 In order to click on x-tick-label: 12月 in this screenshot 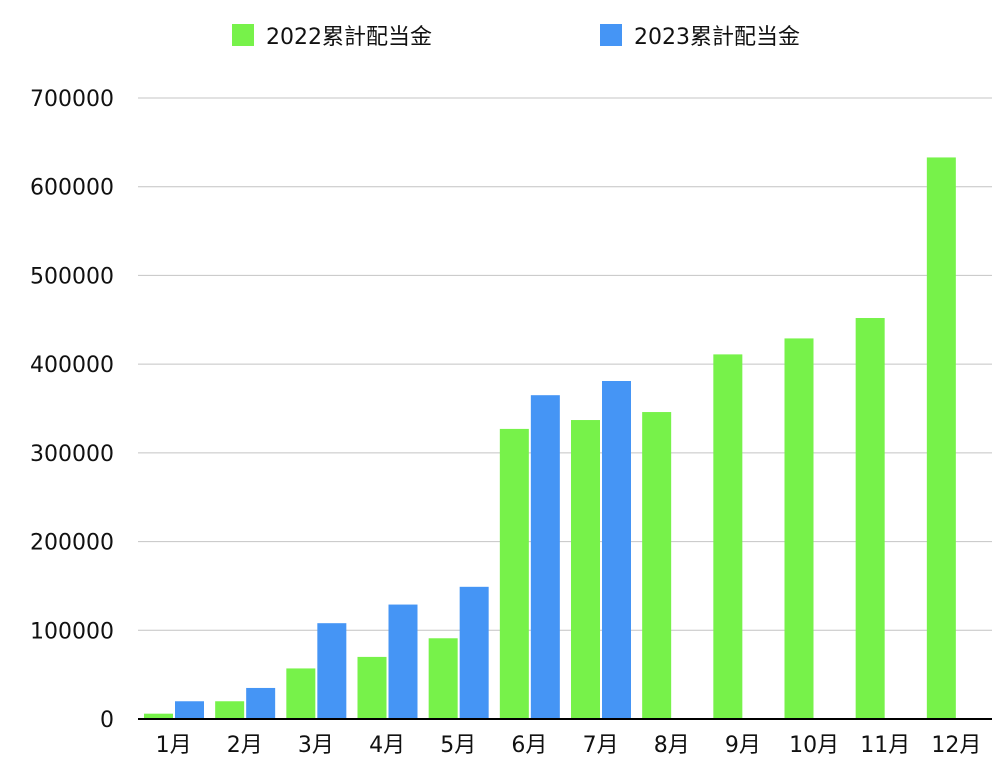, I will do `click(956, 745)`.